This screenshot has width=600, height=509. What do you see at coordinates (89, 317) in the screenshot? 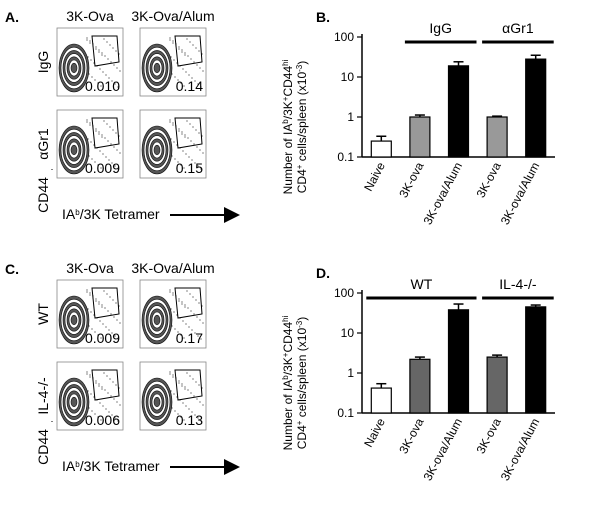
I see `flow-density` at bounding box center [89, 317].